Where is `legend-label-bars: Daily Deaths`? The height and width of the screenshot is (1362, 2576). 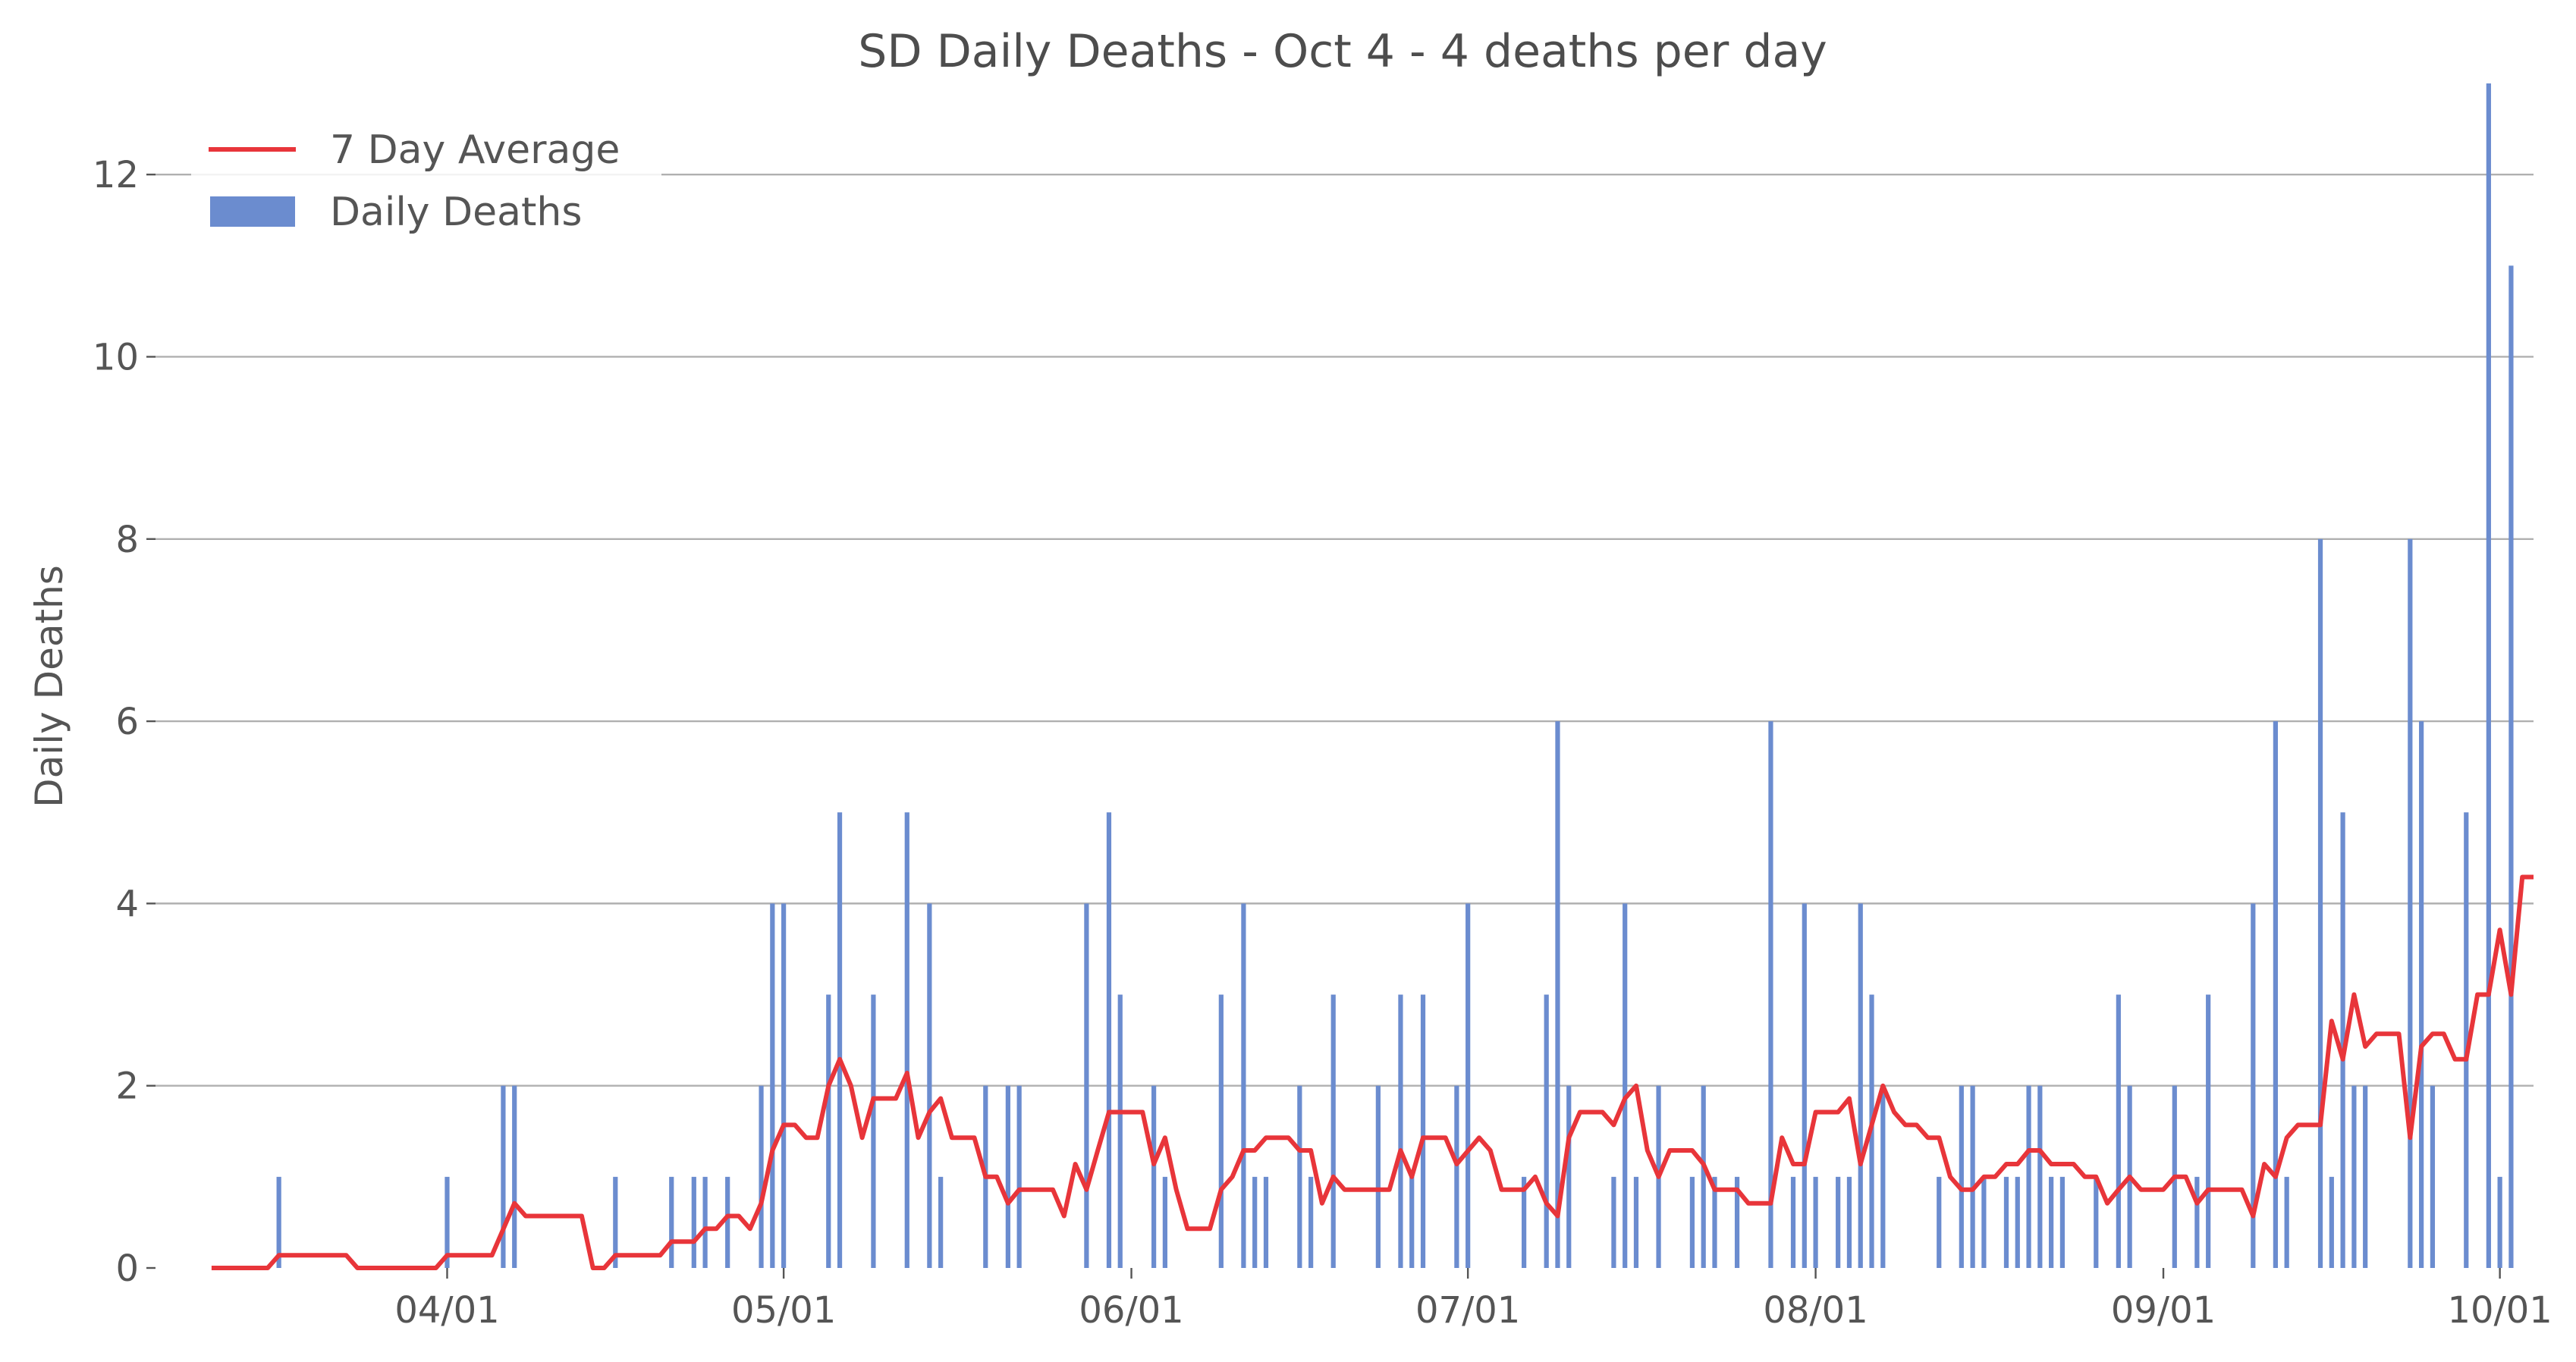 legend-label-bars: Daily Deaths is located at coordinates (456, 212).